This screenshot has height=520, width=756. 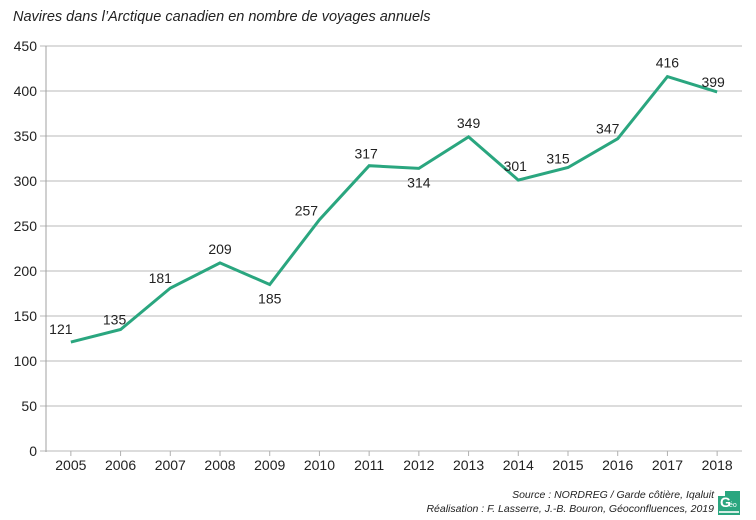 What do you see at coordinates (419, 182) in the screenshot?
I see `data-label: 314` at bounding box center [419, 182].